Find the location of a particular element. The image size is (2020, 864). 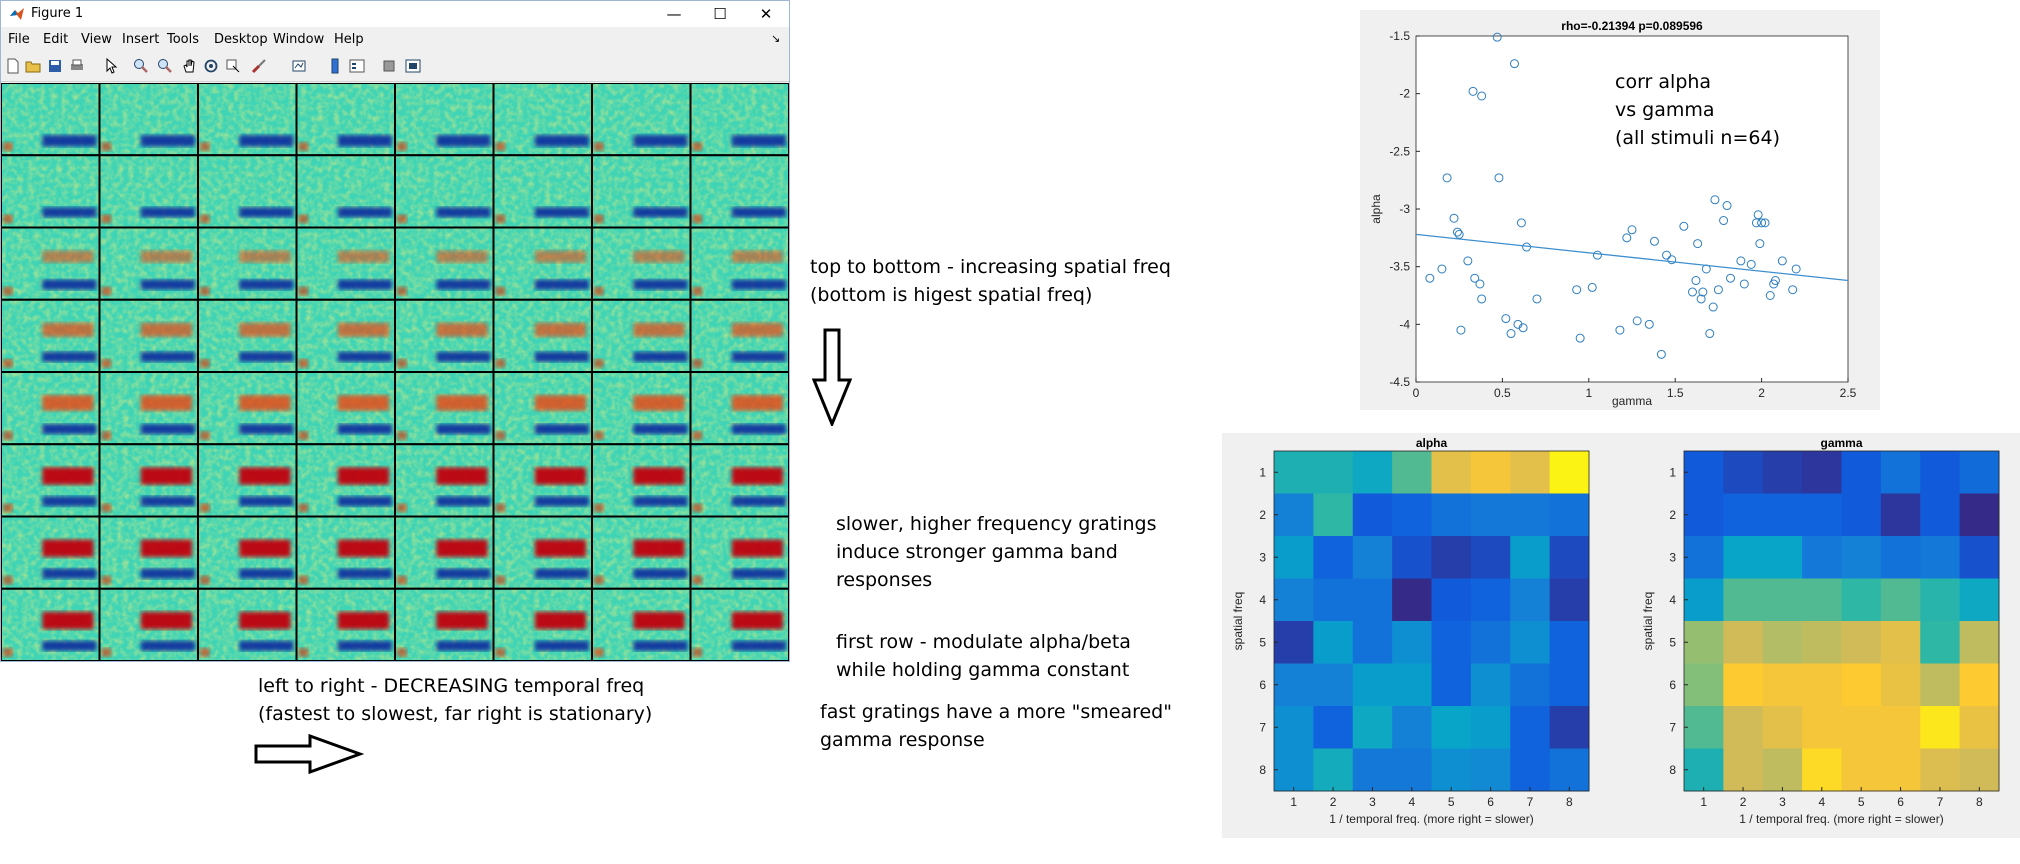

dock-arrow-icon: ↘ is located at coordinates (776, 38).